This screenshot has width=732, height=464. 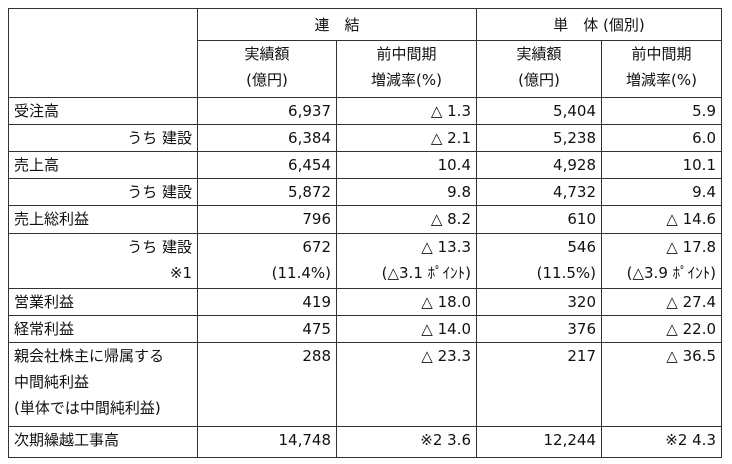 What do you see at coordinates (406, 192) in the screenshot?
I see `value-cell: 9.8` at bounding box center [406, 192].